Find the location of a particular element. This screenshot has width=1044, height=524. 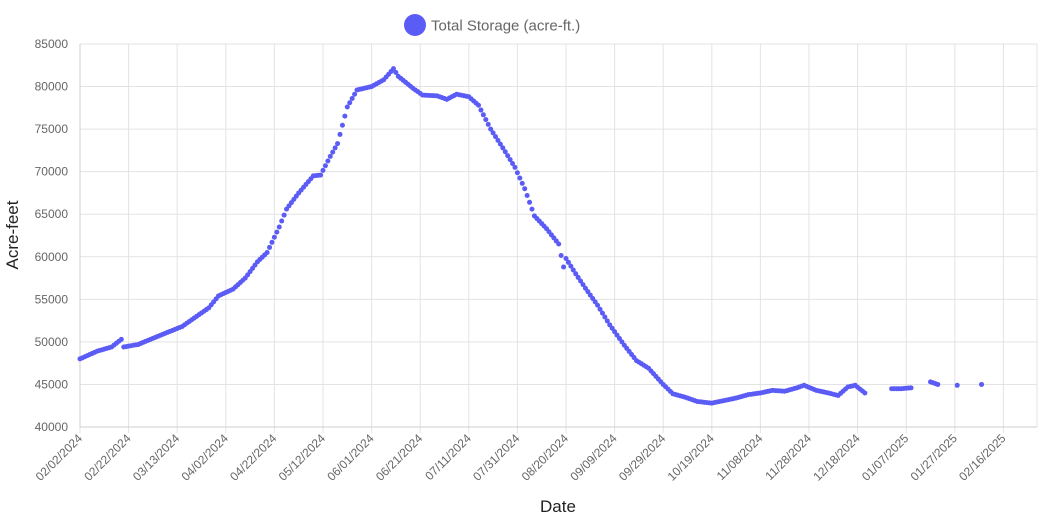

x-tick-label: 09/09/2024 is located at coordinates (593, 457).